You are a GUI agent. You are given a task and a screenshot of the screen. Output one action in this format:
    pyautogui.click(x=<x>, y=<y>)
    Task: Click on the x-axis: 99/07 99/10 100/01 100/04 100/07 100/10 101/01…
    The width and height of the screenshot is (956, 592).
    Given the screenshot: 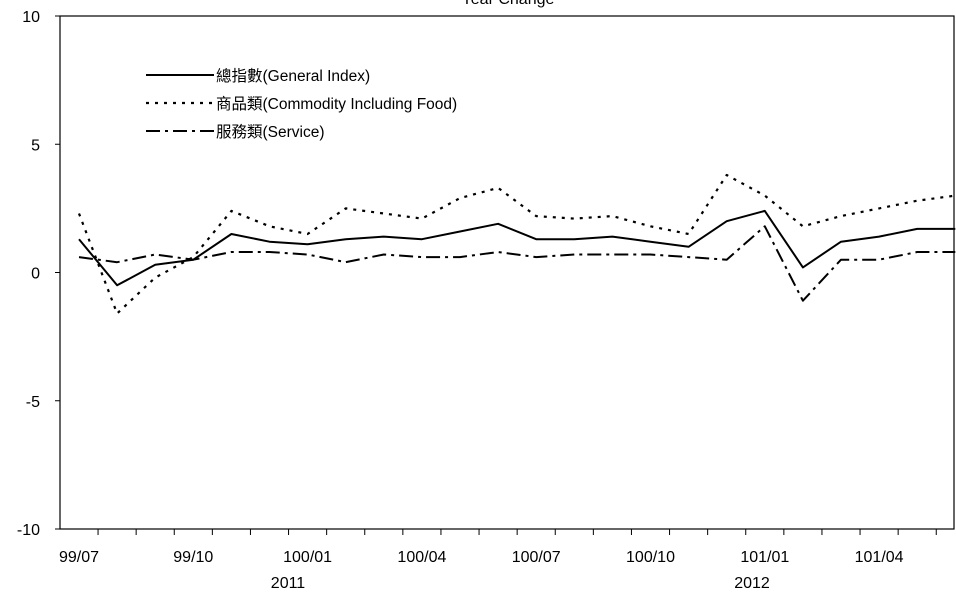 What is the action you would take?
    pyautogui.click(x=498, y=547)
    